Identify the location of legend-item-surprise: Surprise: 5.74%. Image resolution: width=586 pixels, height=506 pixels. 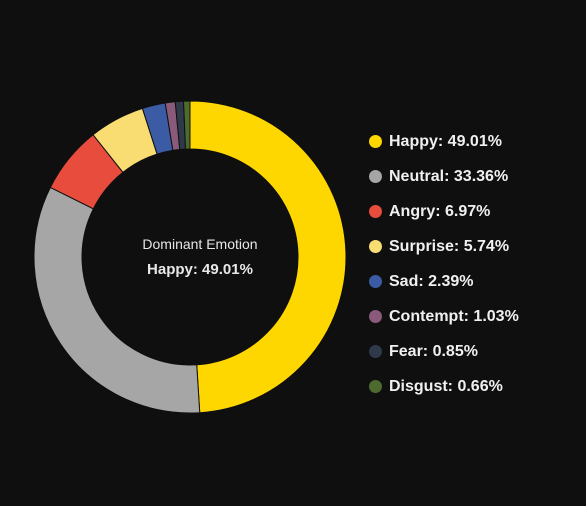
(444, 246).